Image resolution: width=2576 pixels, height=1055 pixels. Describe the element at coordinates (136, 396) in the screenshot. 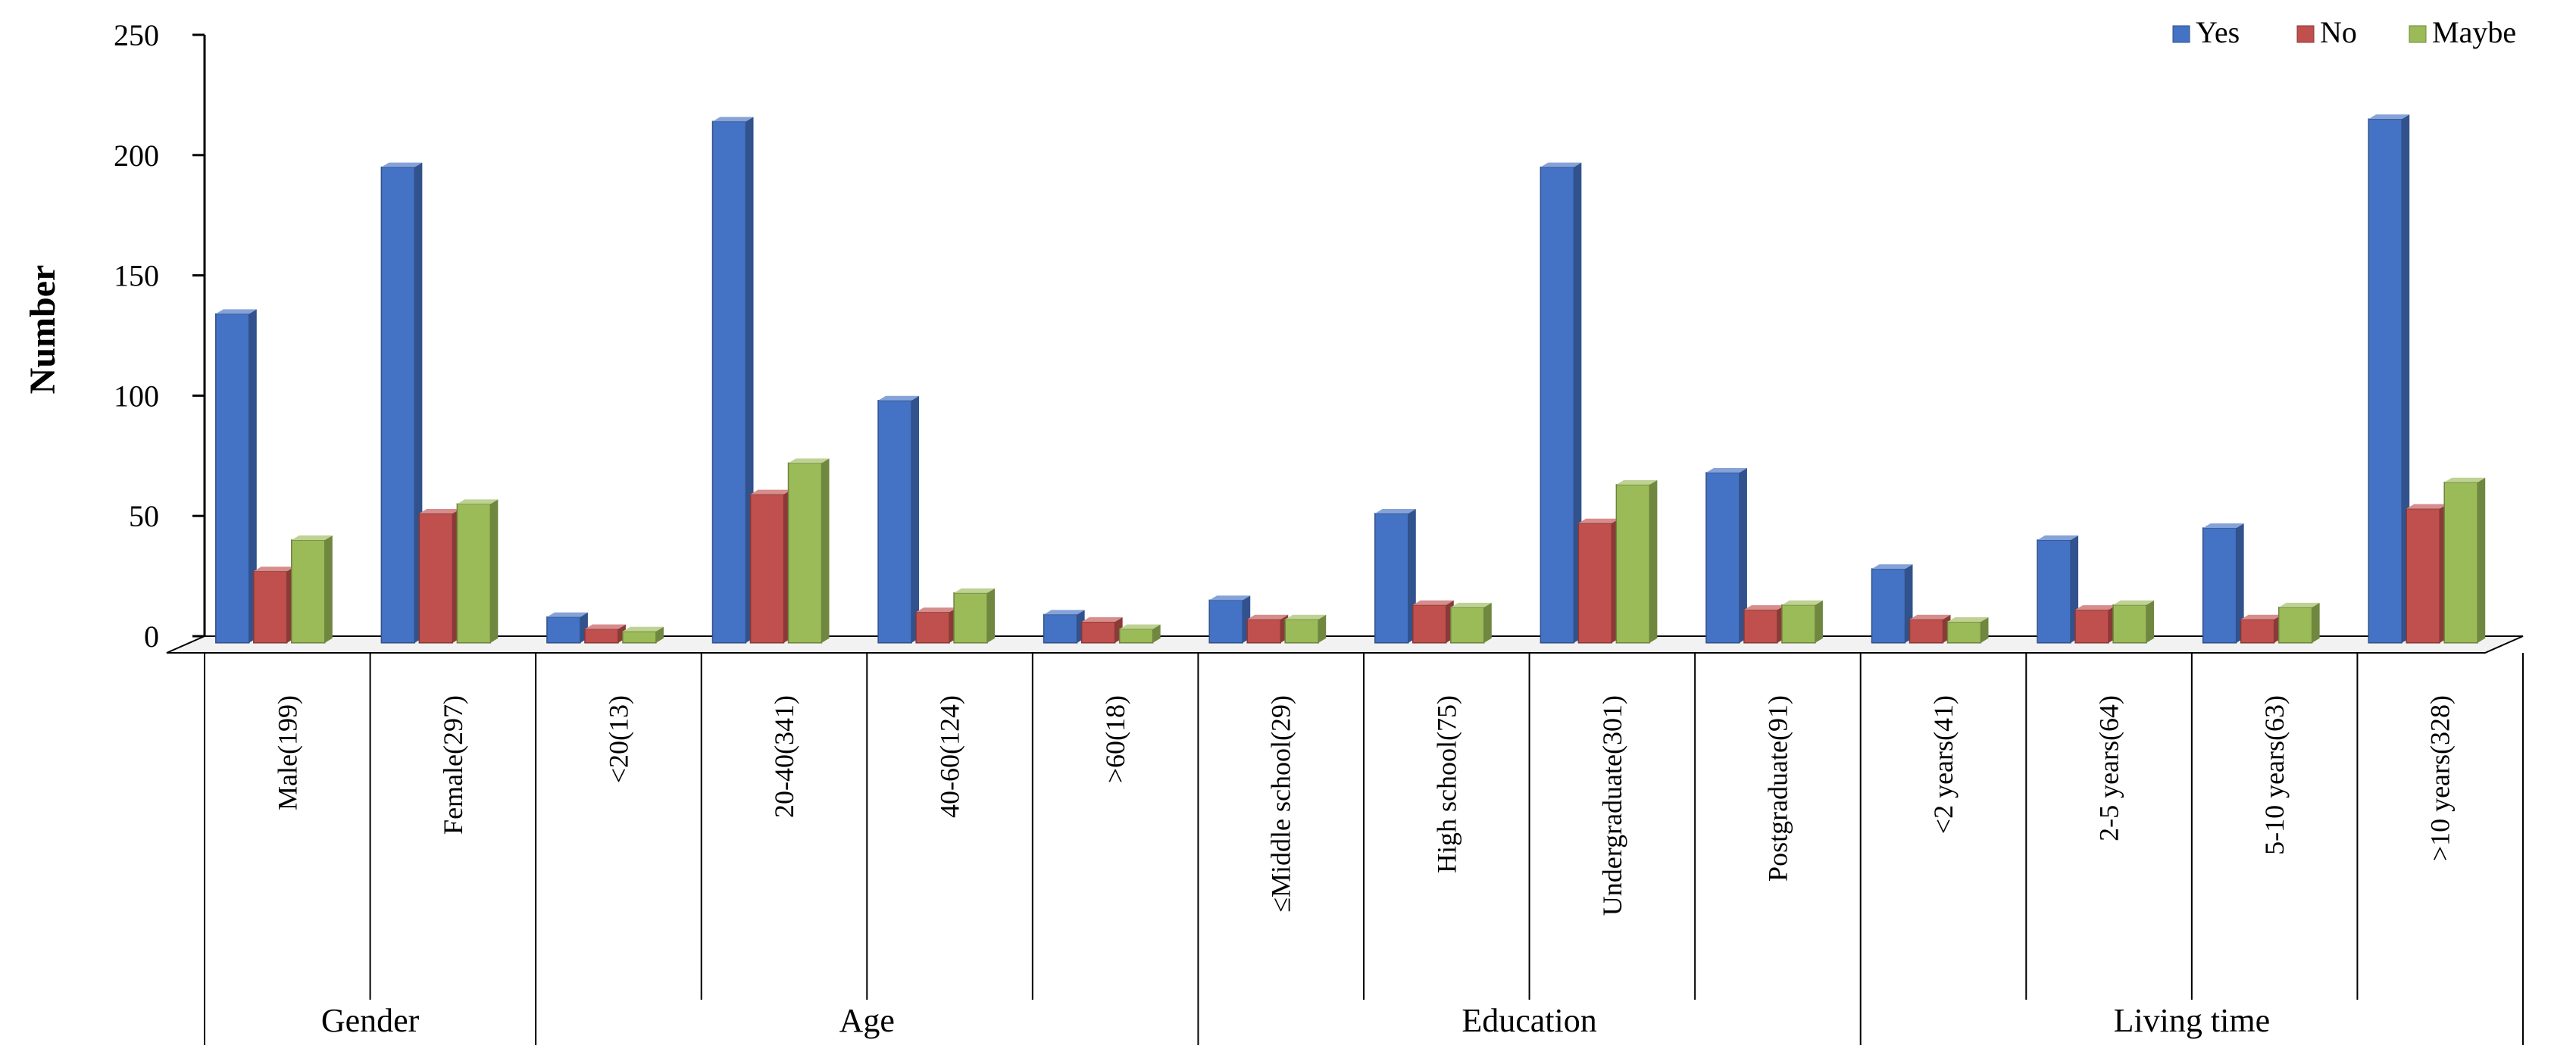

I see `y-tick-label: 100` at that location.